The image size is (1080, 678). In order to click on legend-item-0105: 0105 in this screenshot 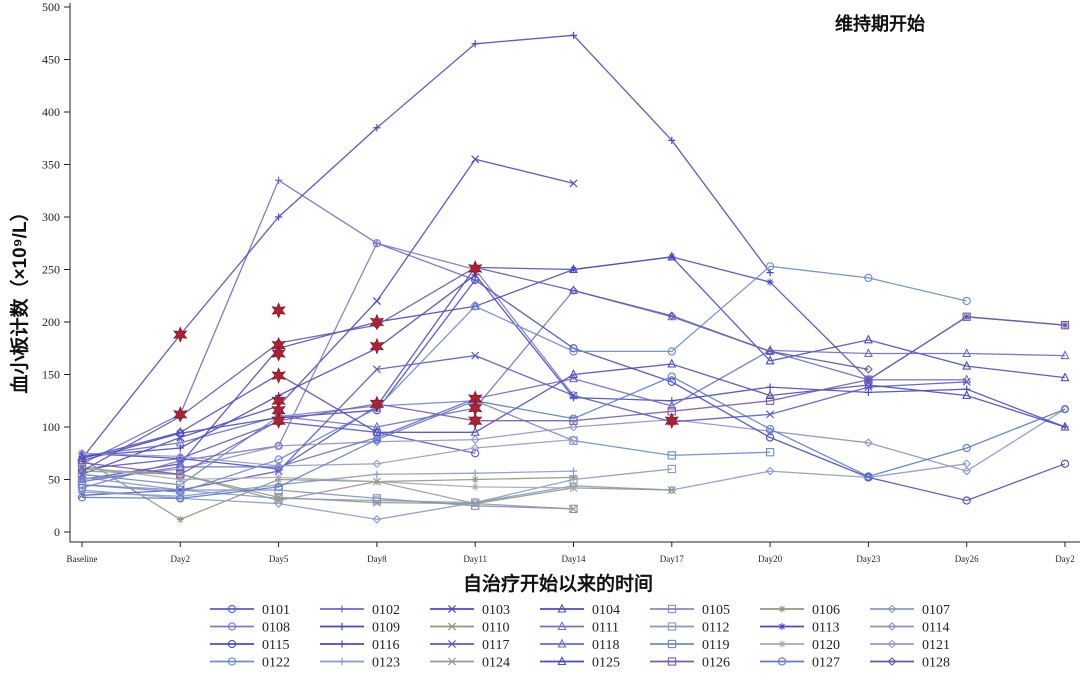, I will do `click(690, 610)`.